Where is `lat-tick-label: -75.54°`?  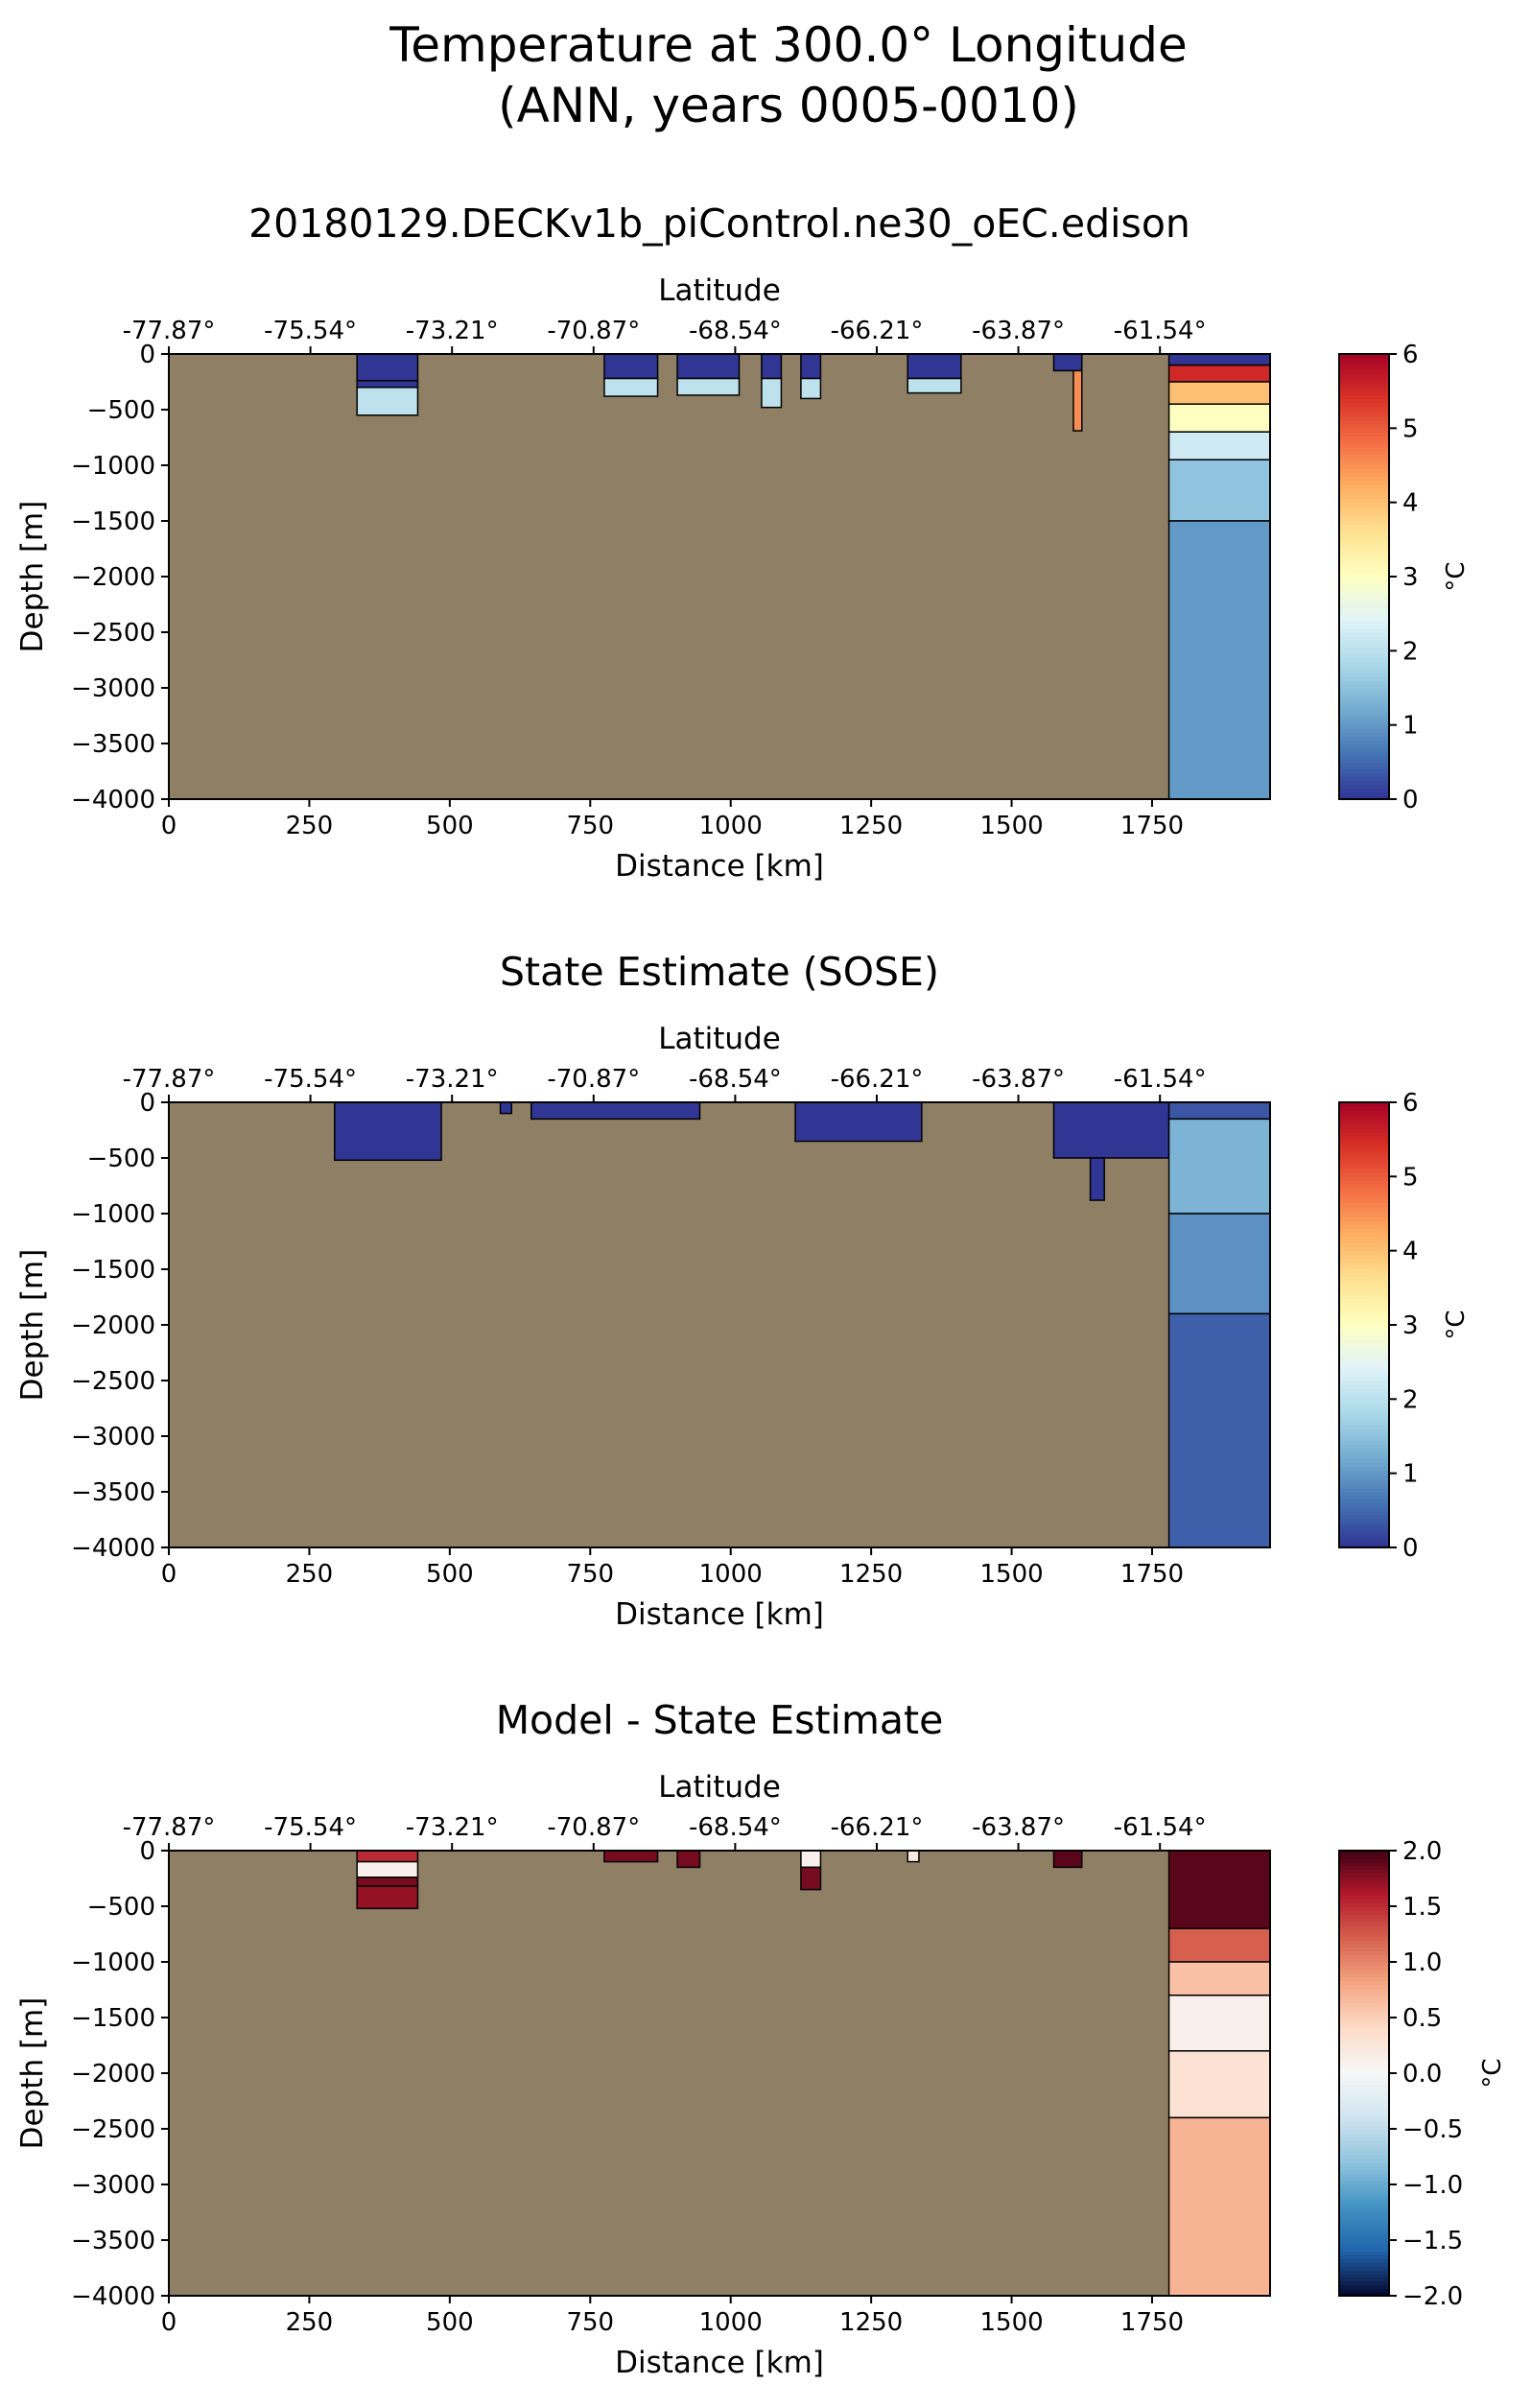
lat-tick-label: -75.54° is located at coordinates (310, 331).